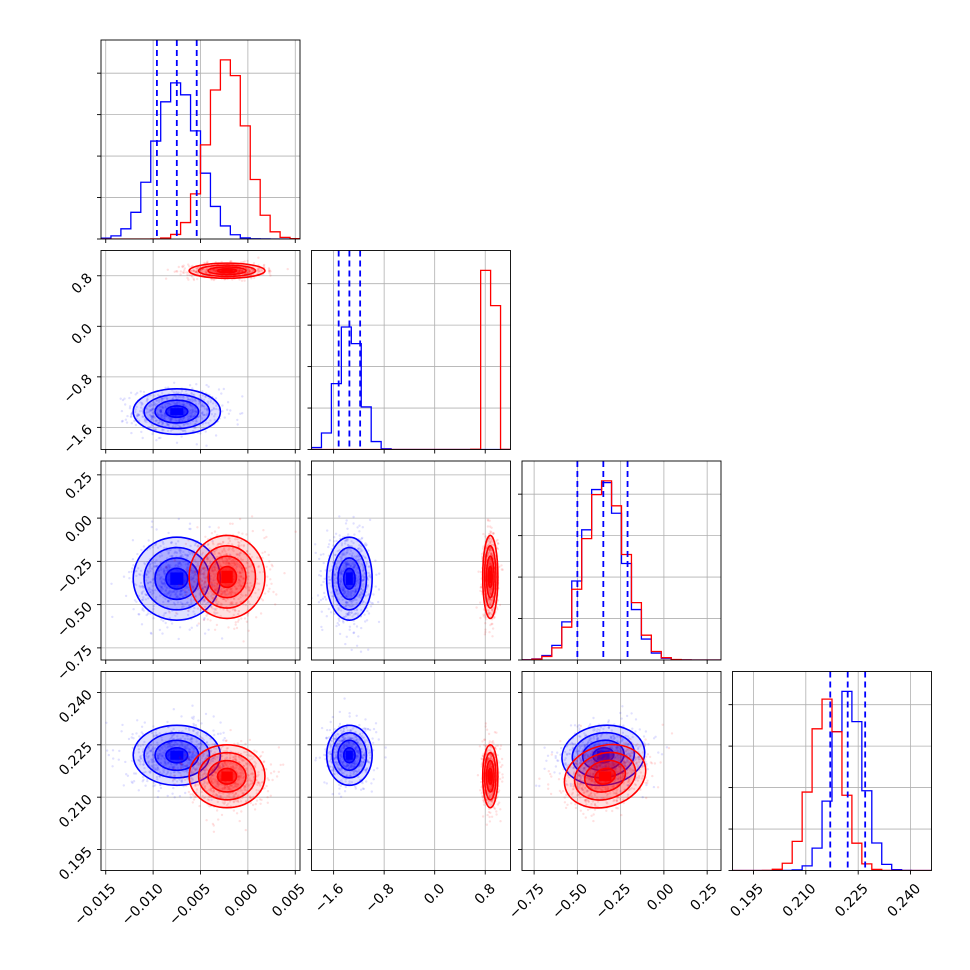 Image resolution: width=970 pixels, height=970 pixels. Describe the element at coordinates (227, 577) in the screenshot. I see `density-peak` at that location.